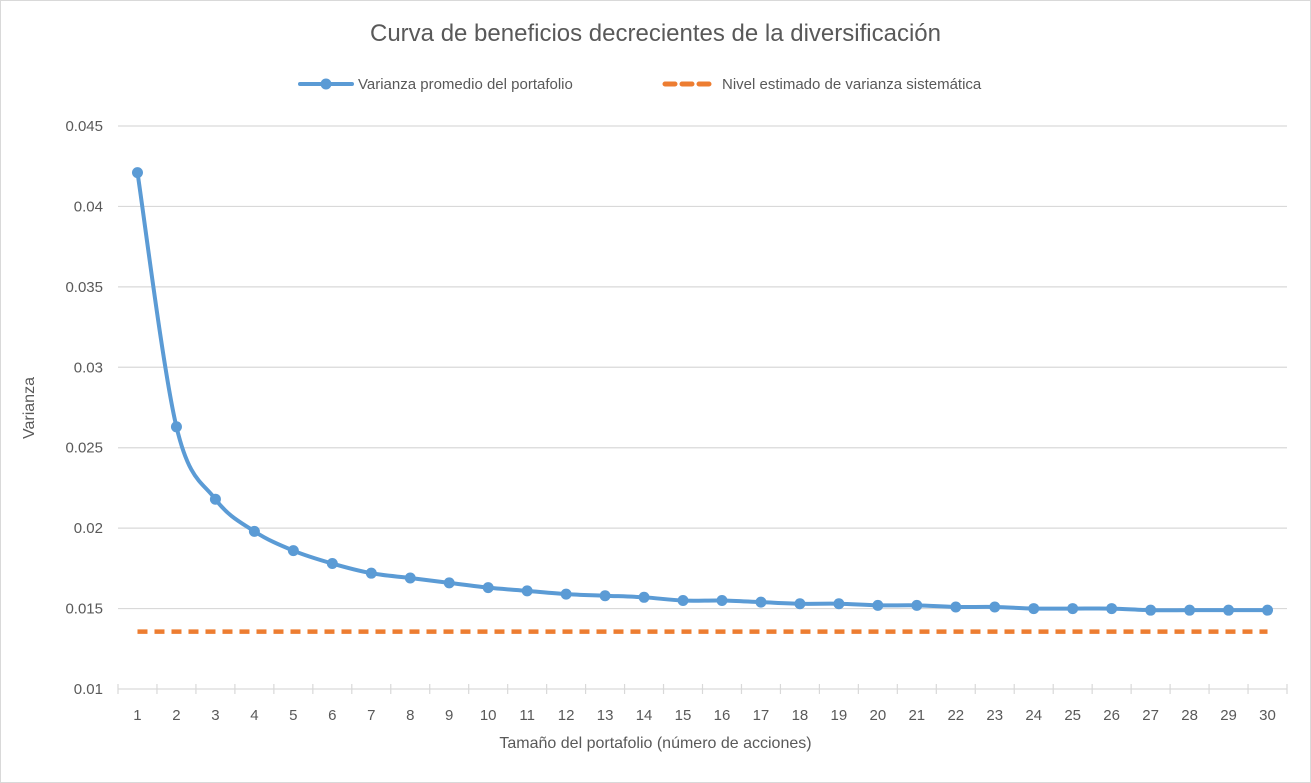 The image size is (1311, 783). Describe the element at coordinates (88, 528) in the screenshot. I see `y-tick-label: 0.02` at that location.